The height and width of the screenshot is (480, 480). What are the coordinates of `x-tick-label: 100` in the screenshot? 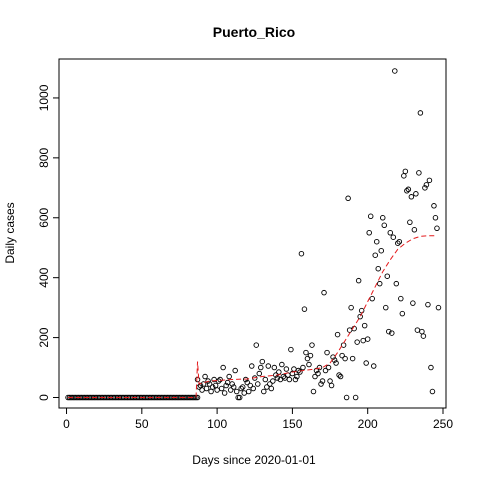 It's located at (217, 424).